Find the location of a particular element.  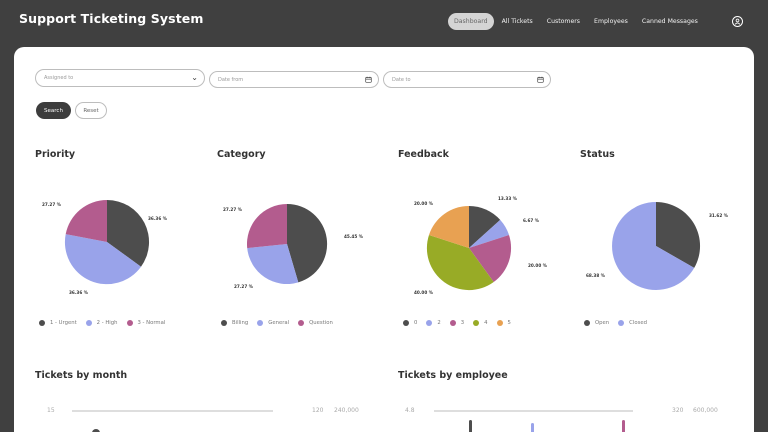

legend-item: Billing is located at coordinates (234, 323).